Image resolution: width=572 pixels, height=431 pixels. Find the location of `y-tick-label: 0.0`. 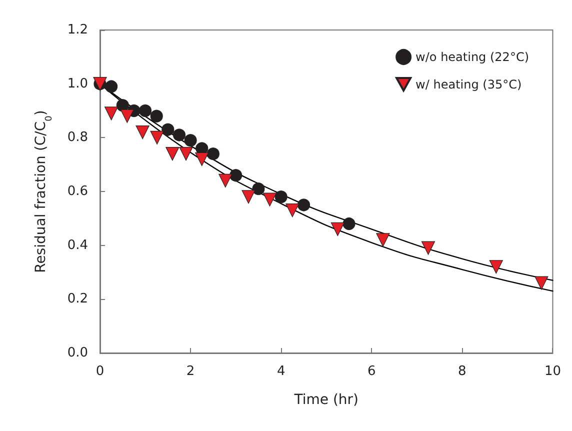

y-tick-label: 0.0 is located at coordinates (77, 353).